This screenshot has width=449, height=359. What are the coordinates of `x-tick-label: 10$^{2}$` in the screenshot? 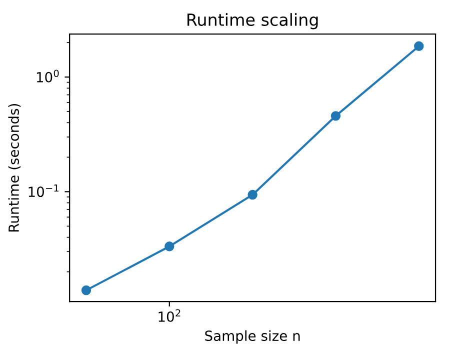 It's located at (169, 315).